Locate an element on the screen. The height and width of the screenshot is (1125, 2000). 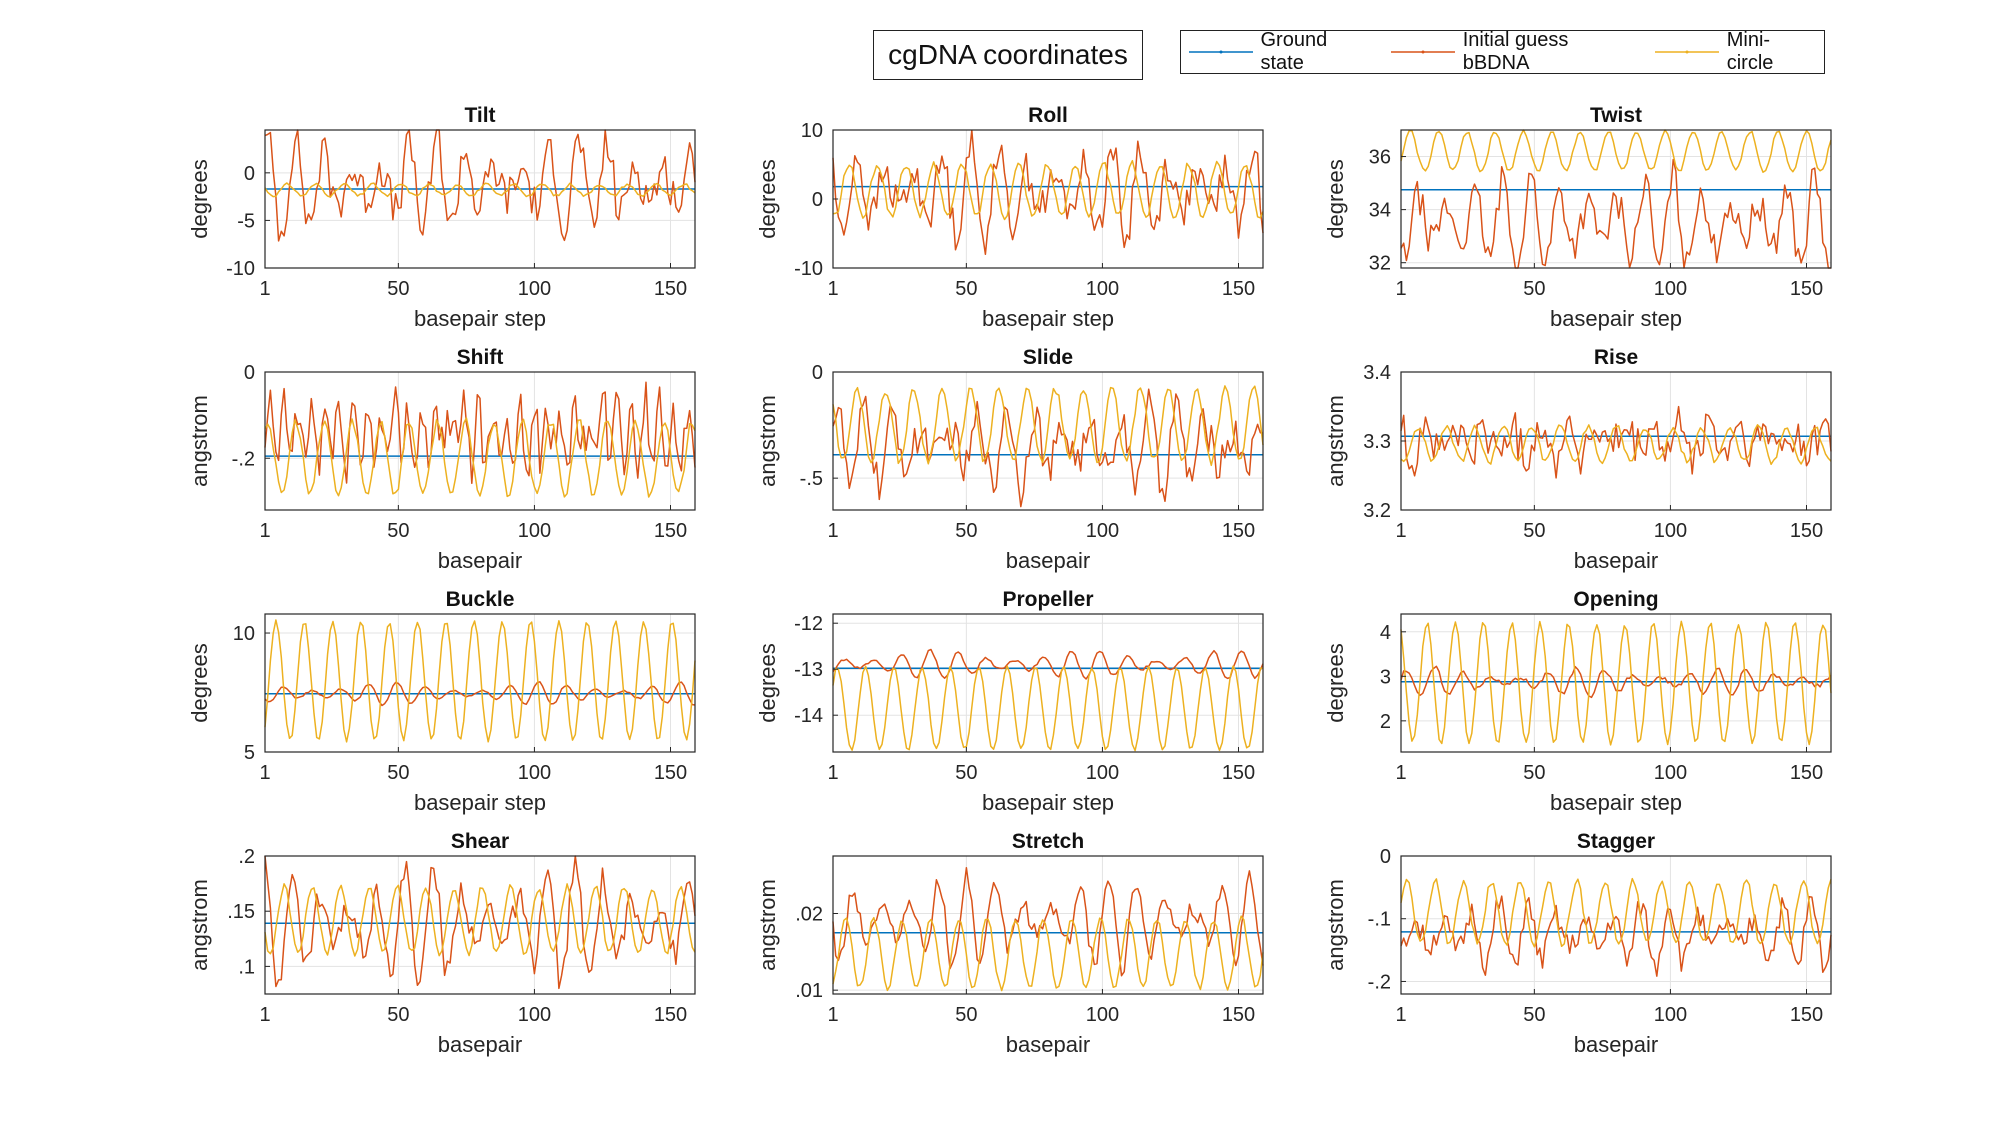
figure-title: cgDNA coordinates is located at coordinates (1008, 55).